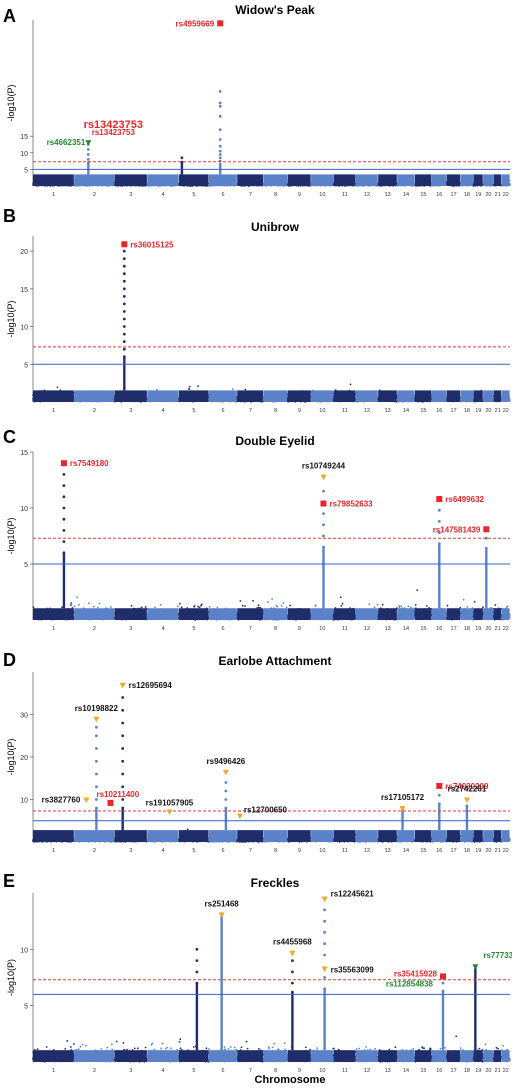 Image resolution: width=512 pixels, height=1089 pixels. Describe the element at coordinates (423, 180) in the screenshot. I see `chromosome-15-band-a` at that location.